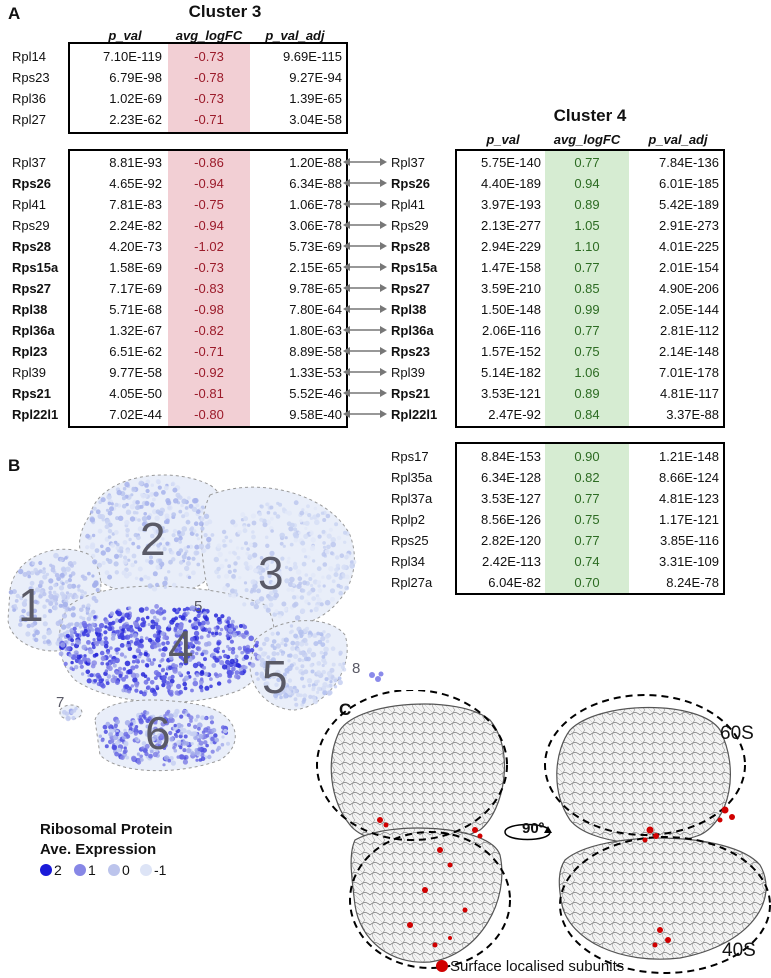 The image size is (771, 978). What do you see at coordinates (587, 519) in the screenshot?
I see `avg-logfc: 0.75` at bounding box center [587, 519].